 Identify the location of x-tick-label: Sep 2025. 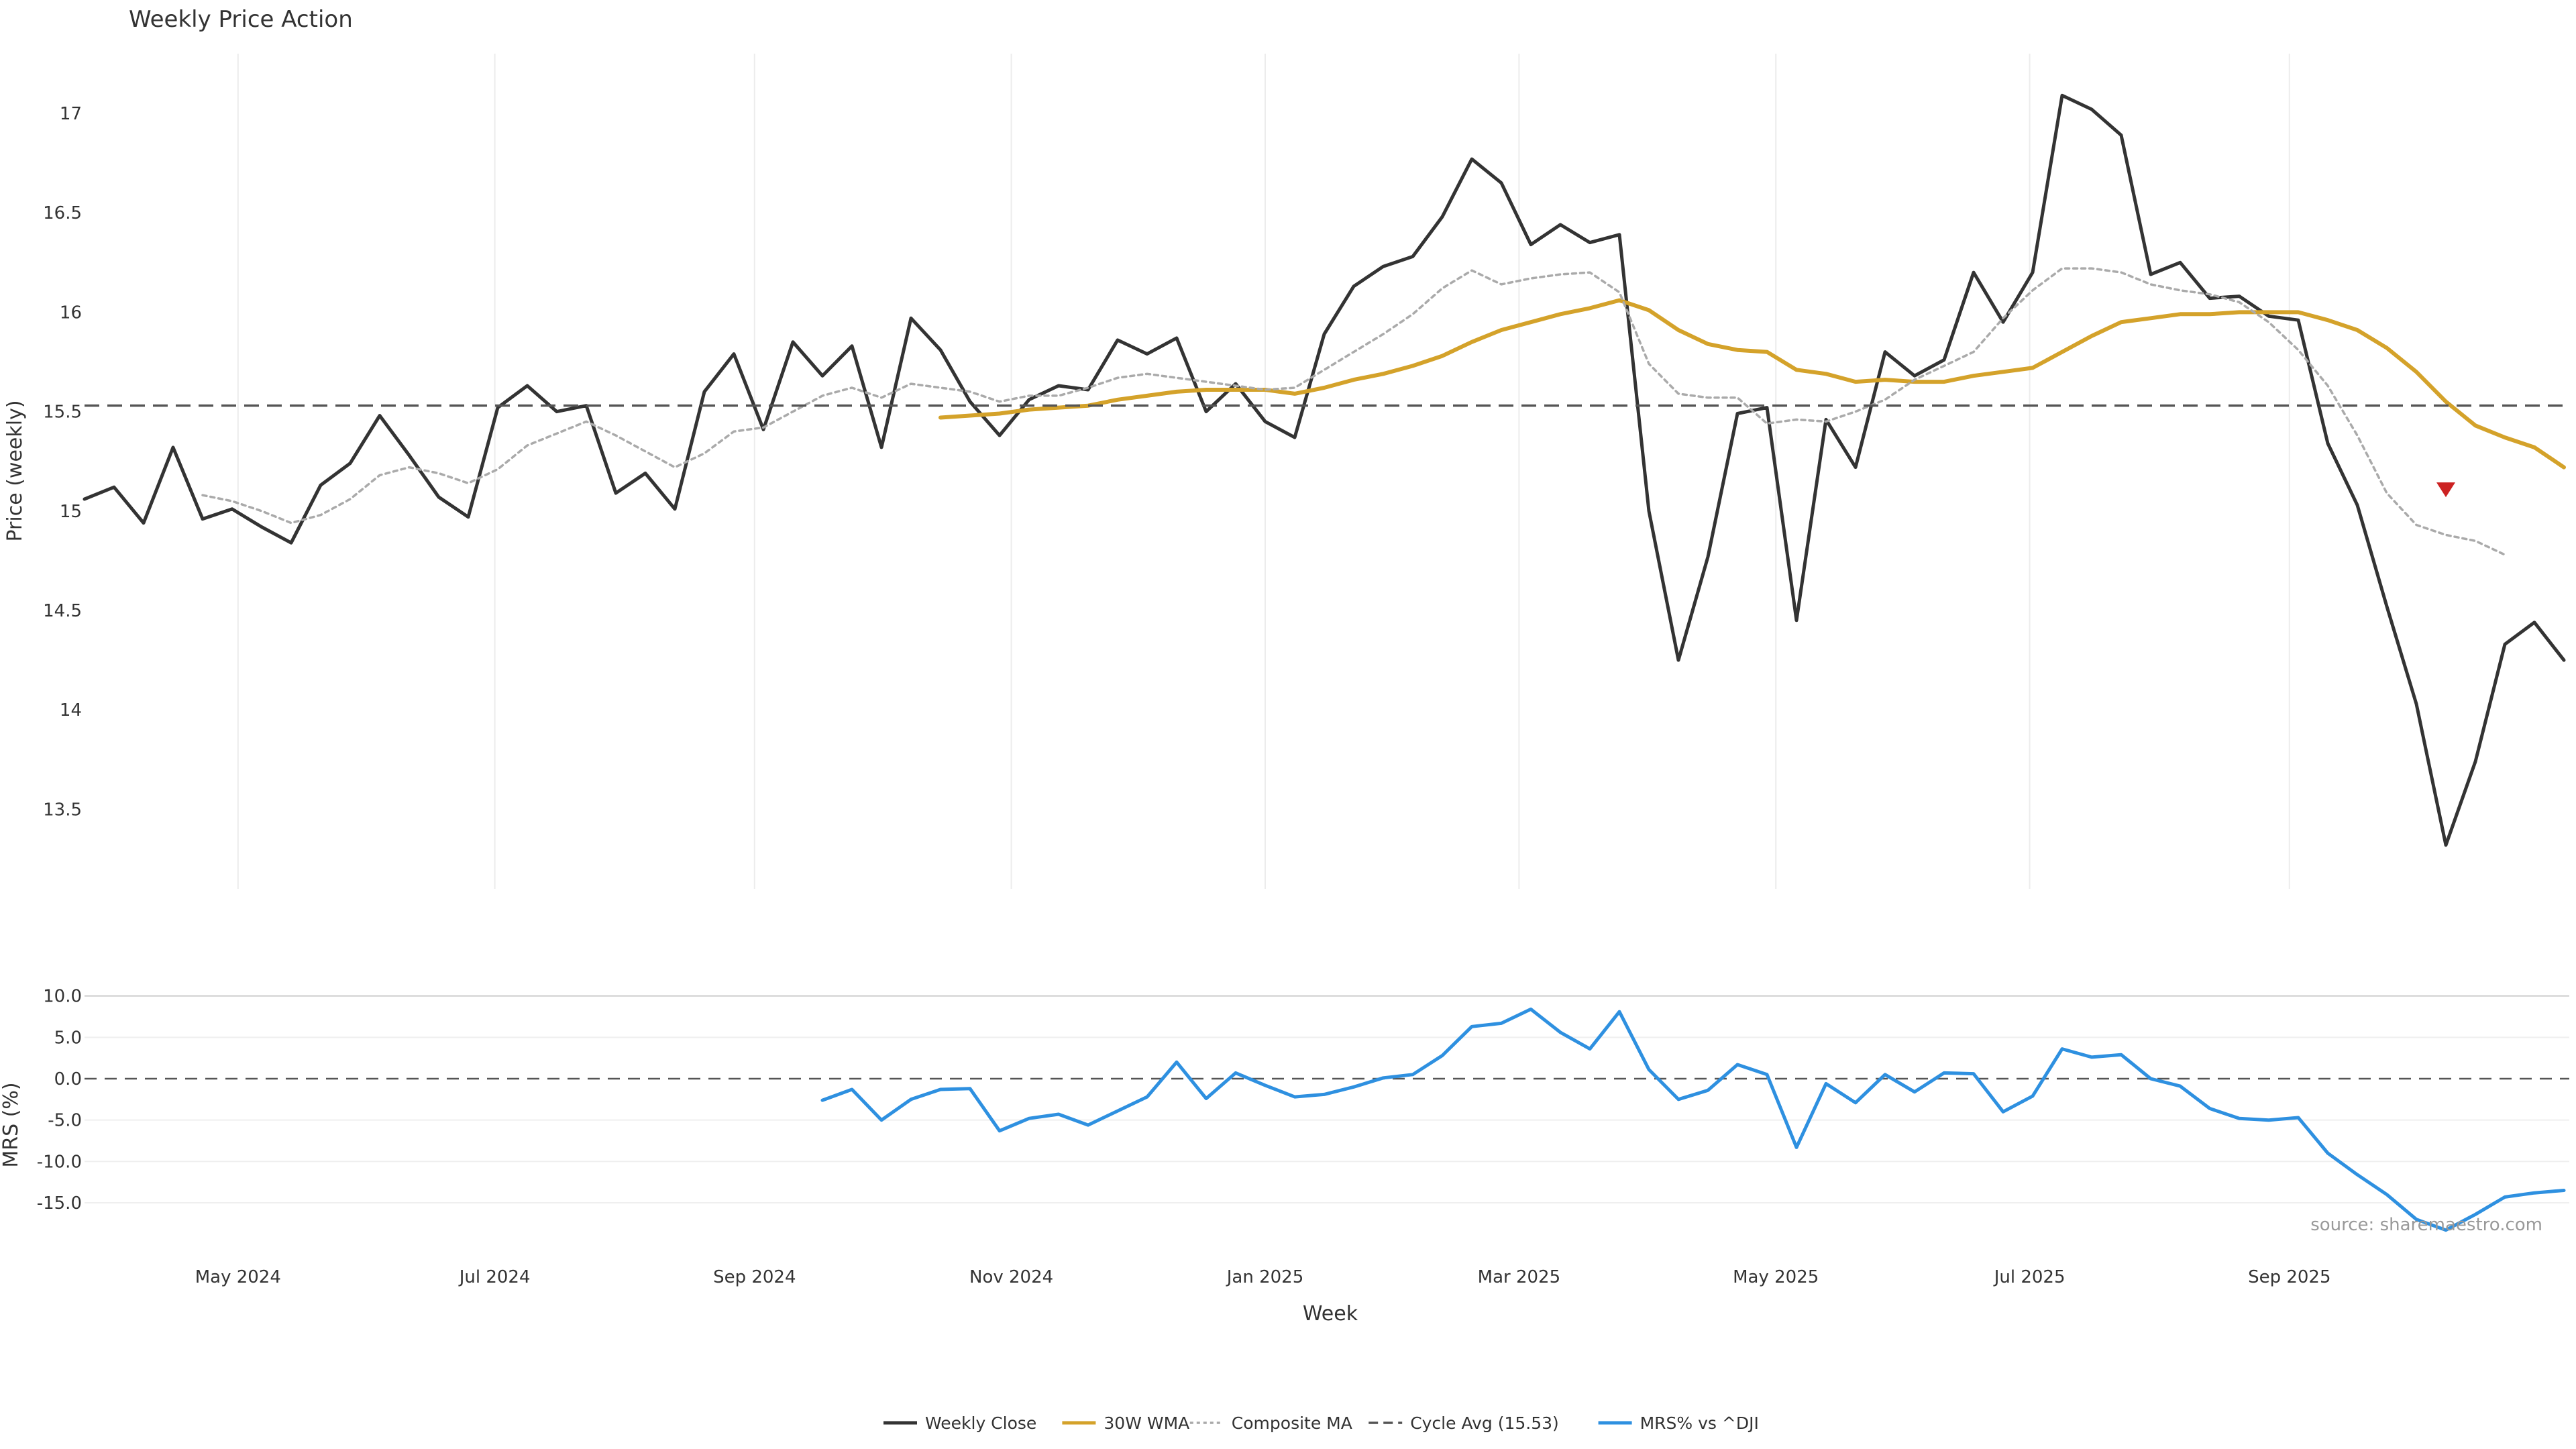
(2289, 1277).